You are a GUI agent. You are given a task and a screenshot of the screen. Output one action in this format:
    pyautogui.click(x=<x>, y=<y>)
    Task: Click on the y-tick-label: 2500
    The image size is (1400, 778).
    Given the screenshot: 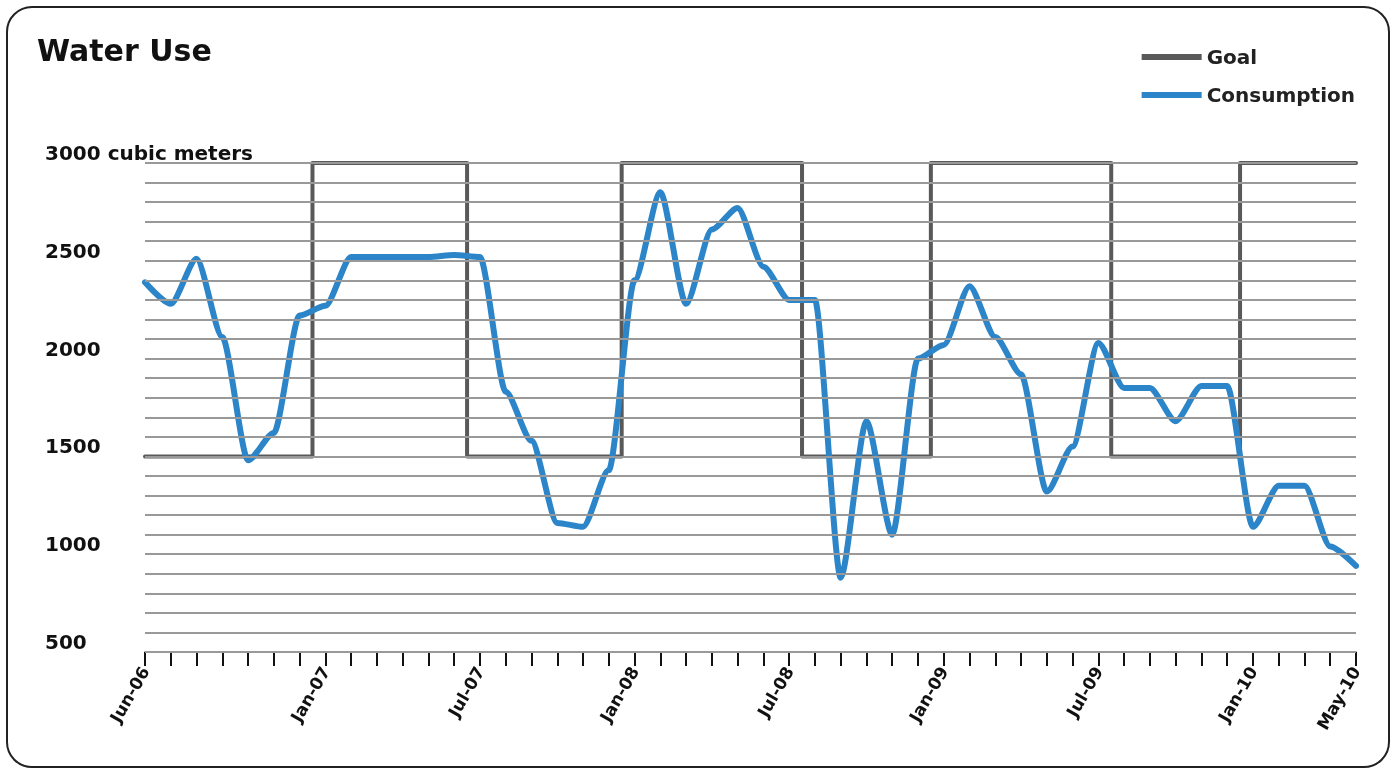 What is the action you would take?
    pyautogui.click(x=73, y=250)
    